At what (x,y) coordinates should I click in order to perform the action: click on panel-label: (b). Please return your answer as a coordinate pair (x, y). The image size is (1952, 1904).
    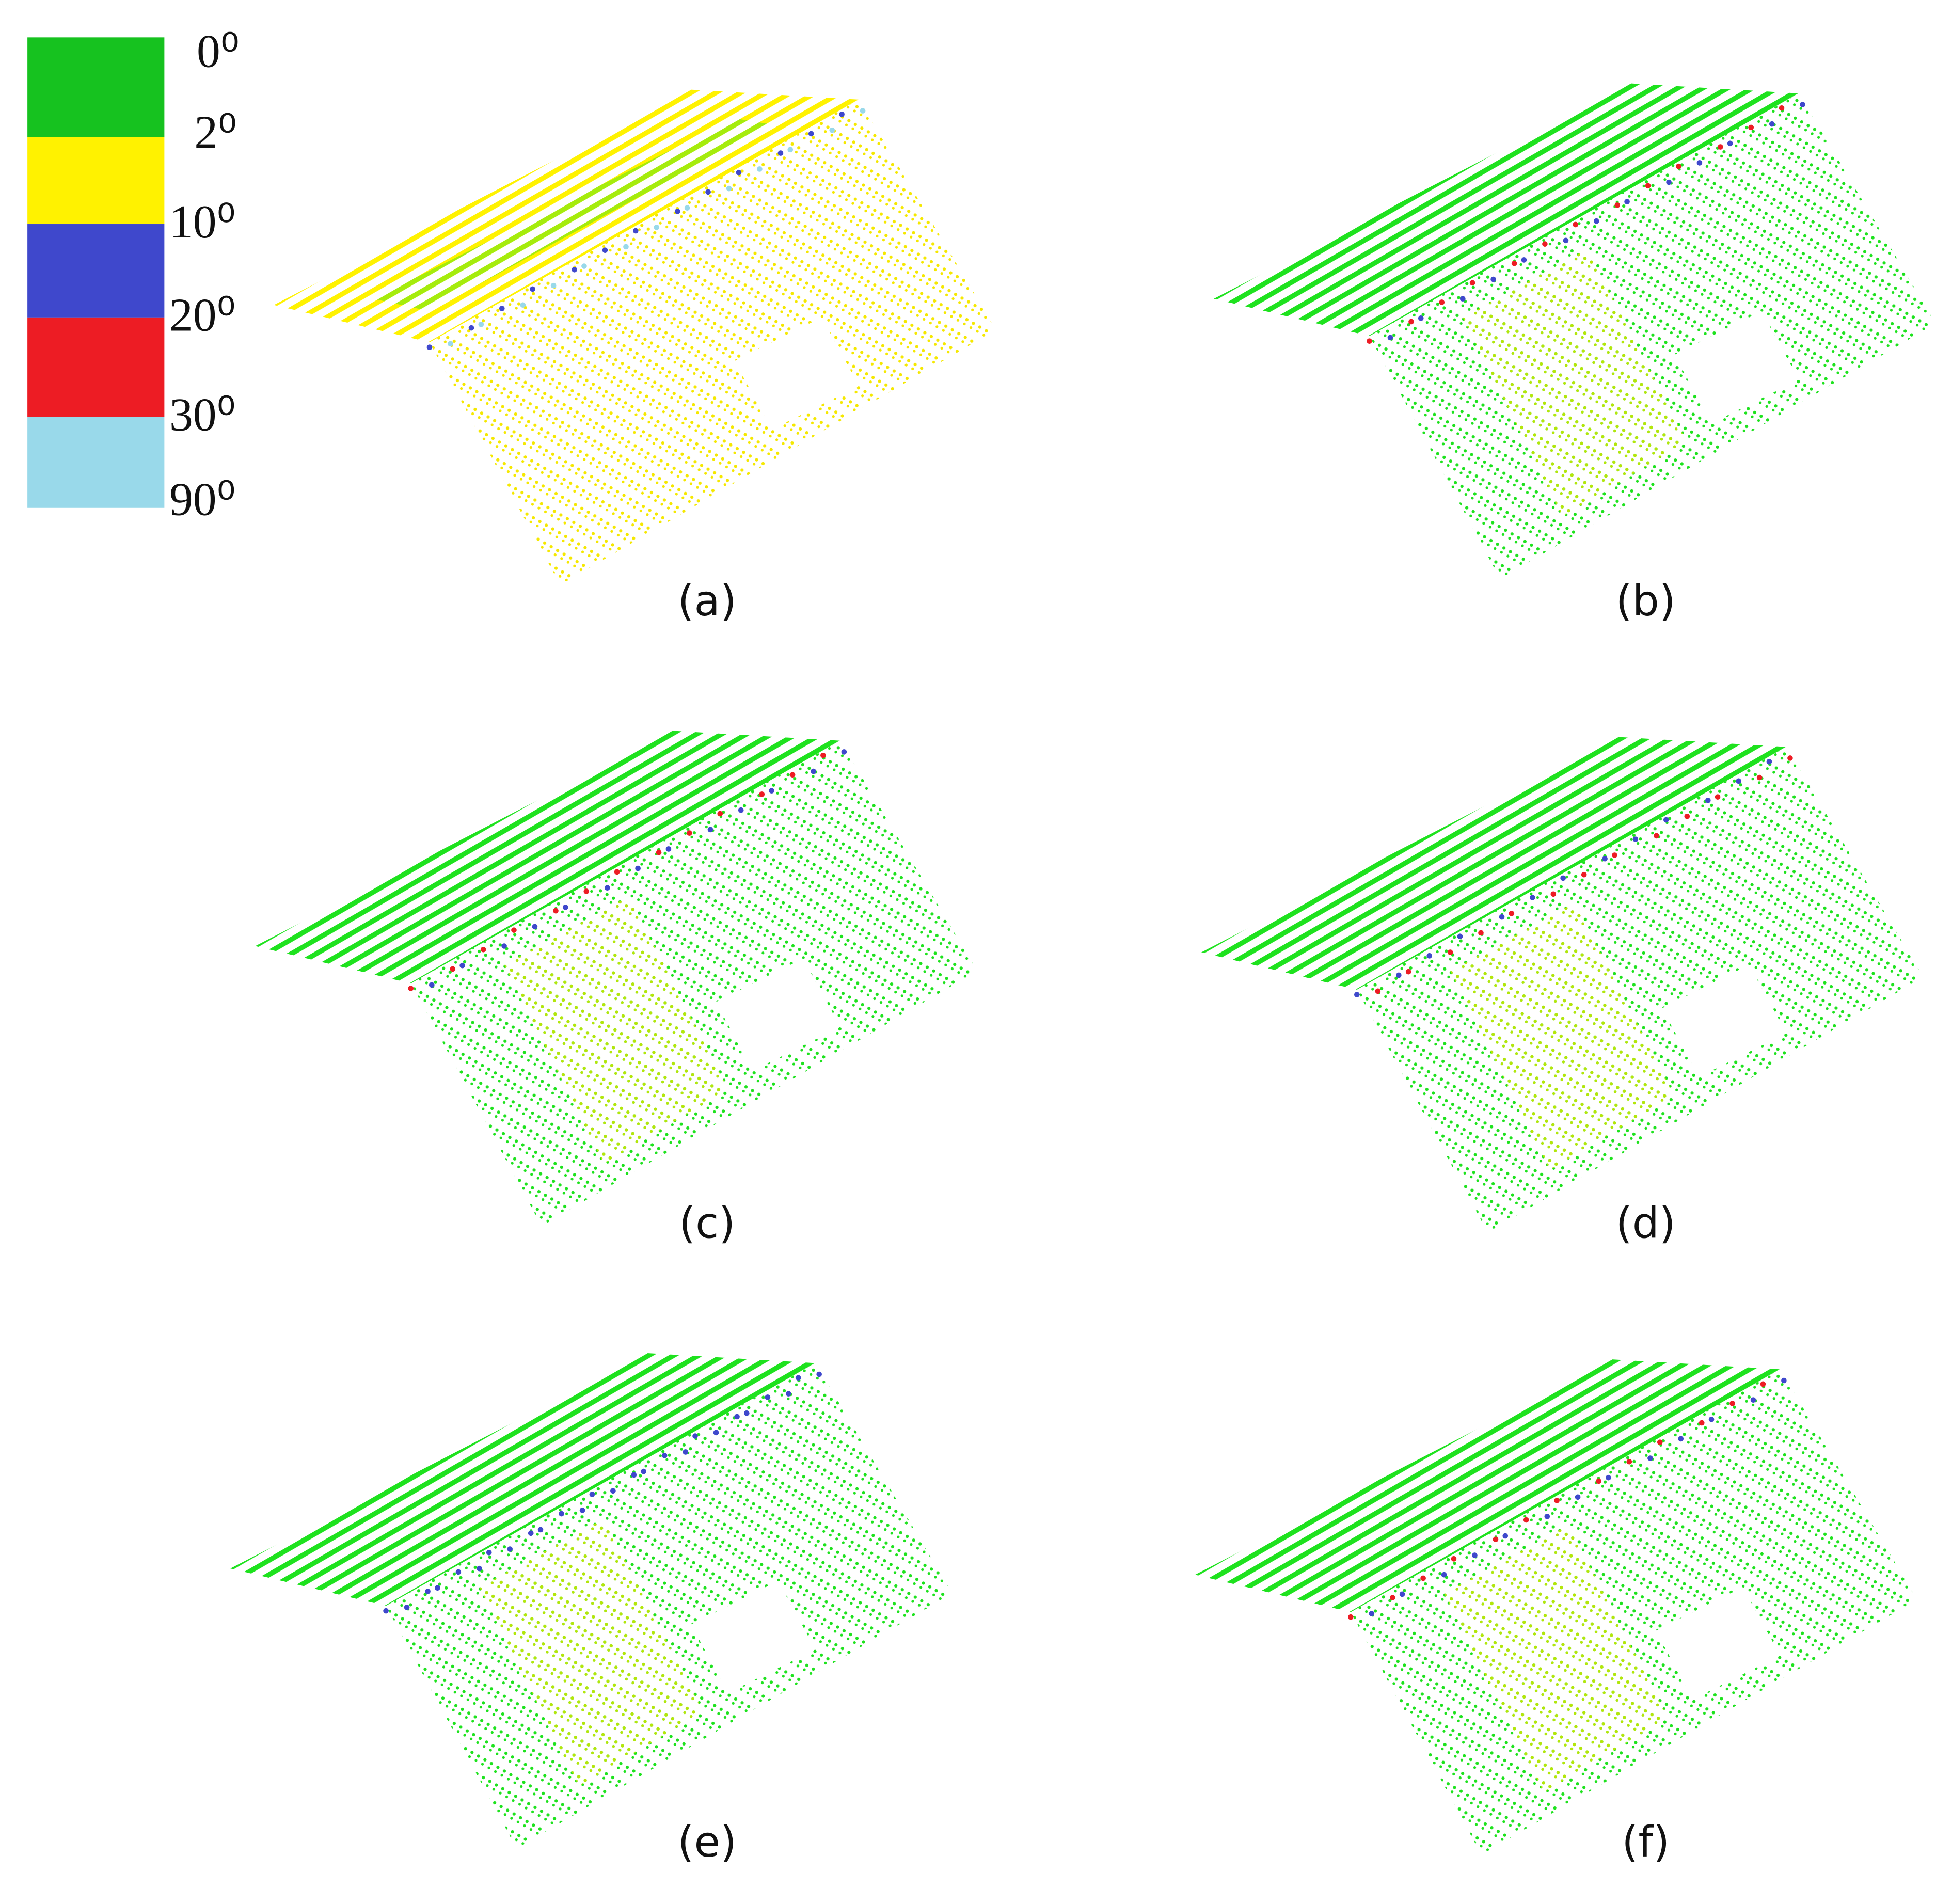
    Looking at the image, I should click on (1646, 601).